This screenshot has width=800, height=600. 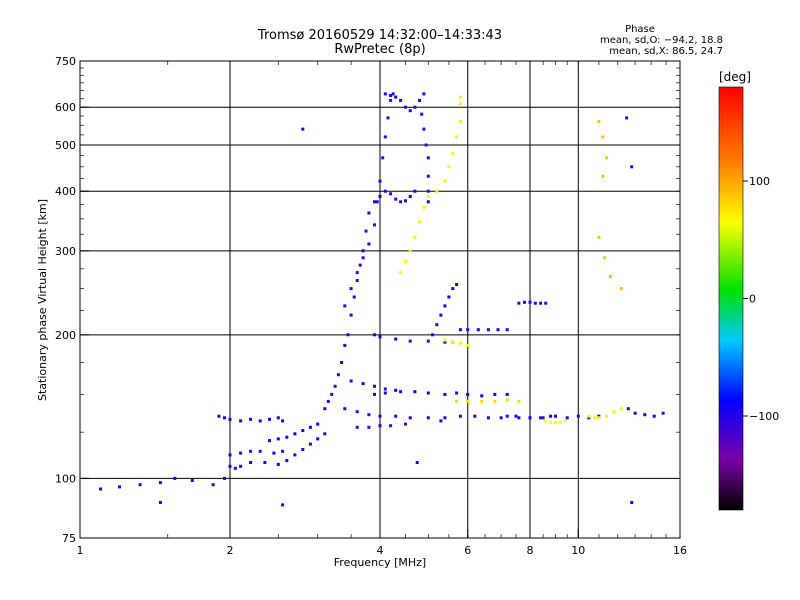 I want to click on x-tick-label: 6, so click(x=467, y=550).